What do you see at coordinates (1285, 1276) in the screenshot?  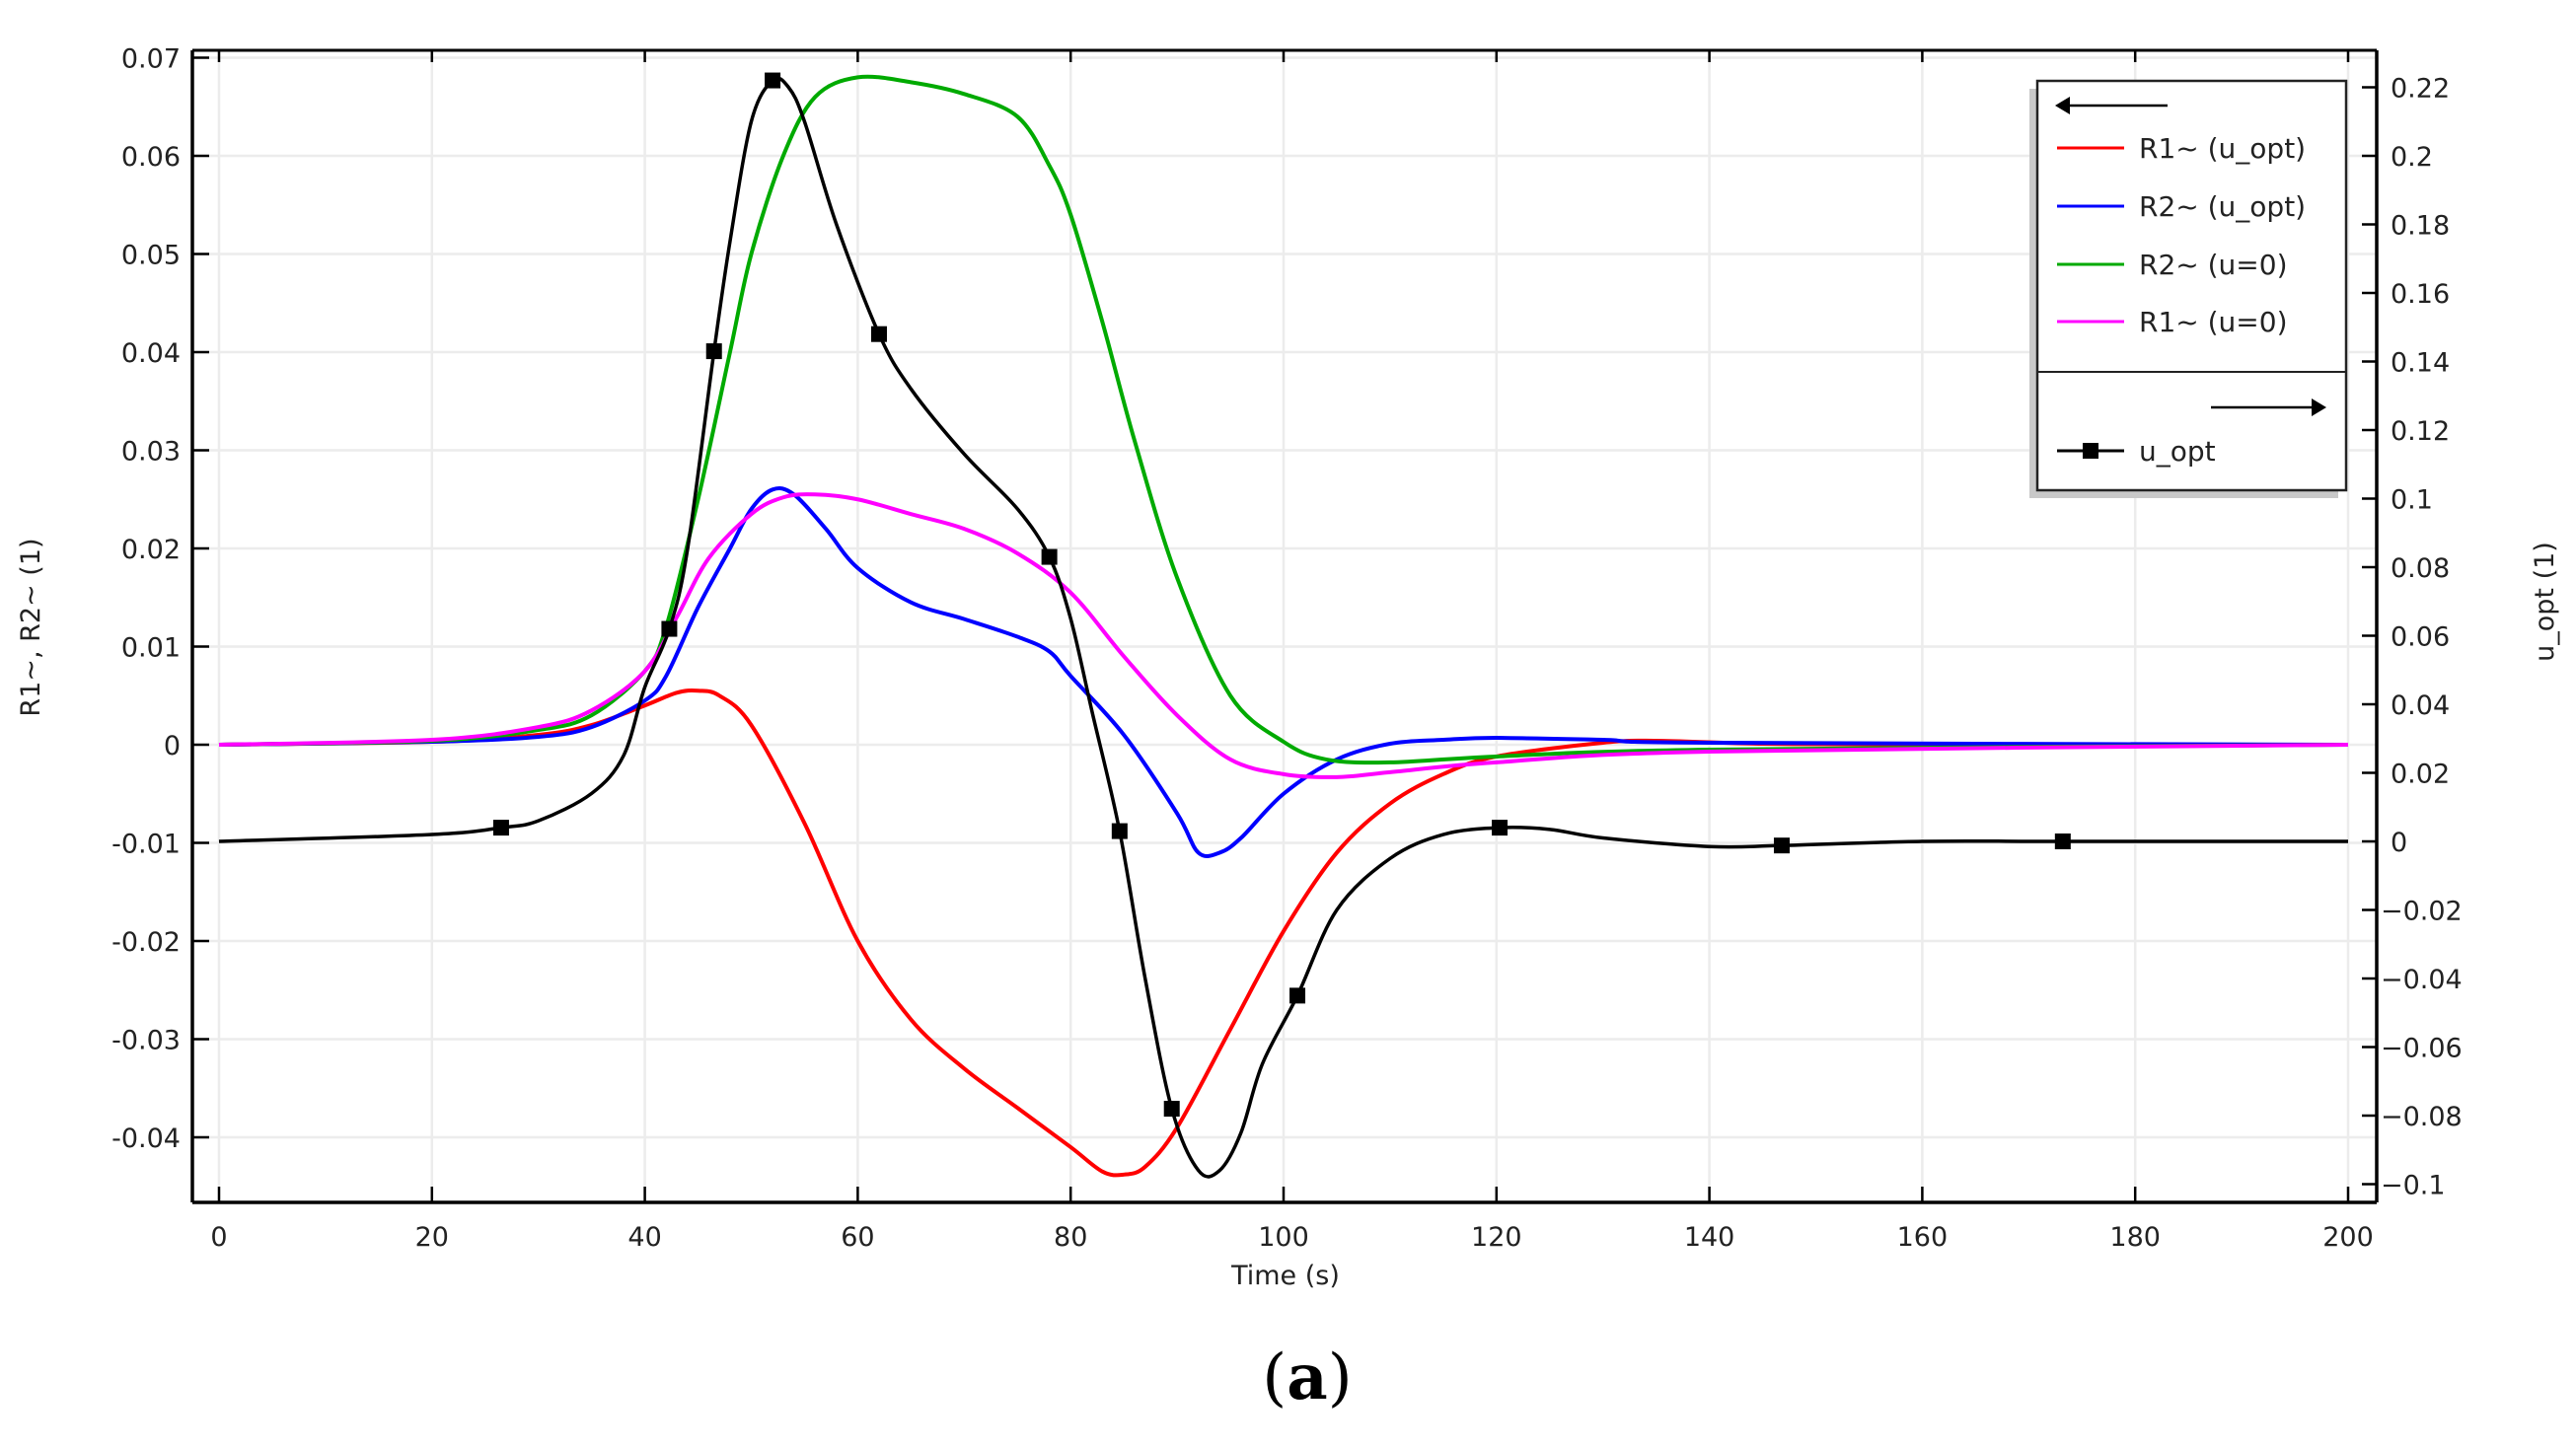 I see `x-axis-title: Time (s)` at bounding box center [1285, 1276].